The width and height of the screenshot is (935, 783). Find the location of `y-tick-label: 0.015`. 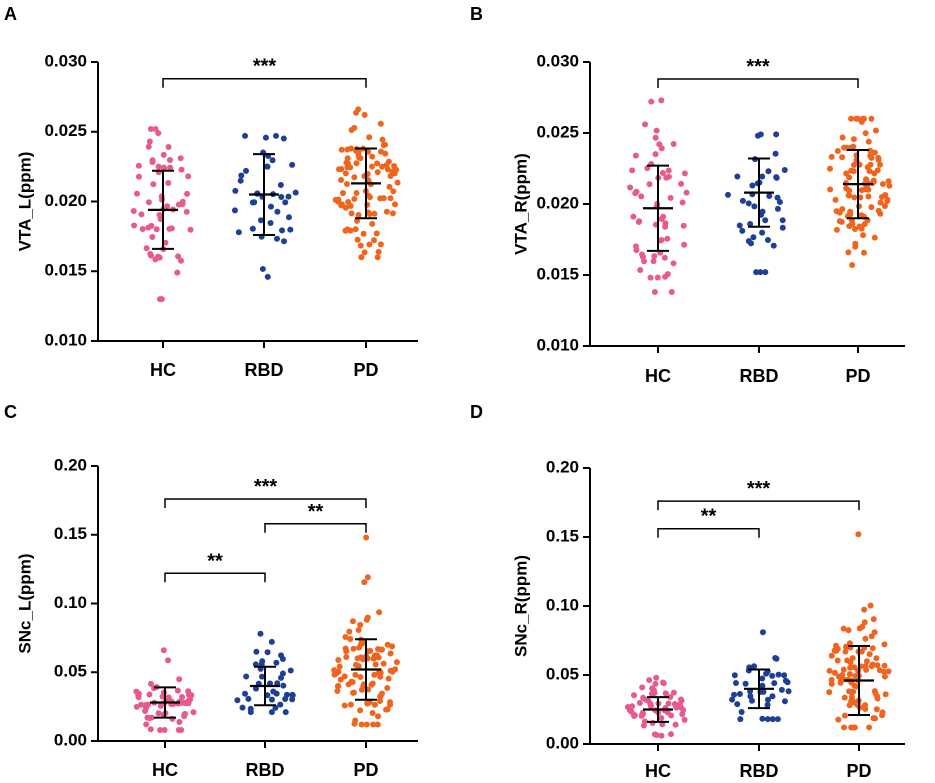

y-tick-label: 0.015 is located at coordinates (557, 273).